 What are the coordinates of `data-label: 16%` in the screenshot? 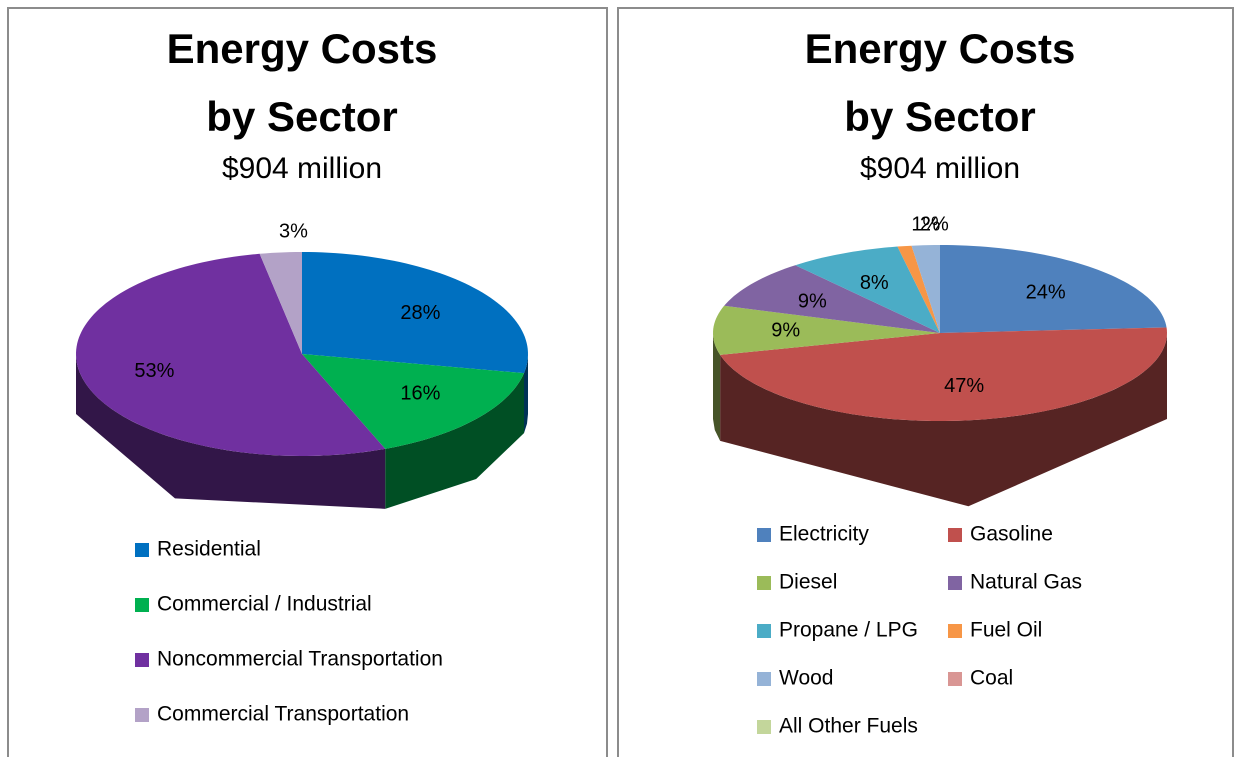 It's located at (420, 394).